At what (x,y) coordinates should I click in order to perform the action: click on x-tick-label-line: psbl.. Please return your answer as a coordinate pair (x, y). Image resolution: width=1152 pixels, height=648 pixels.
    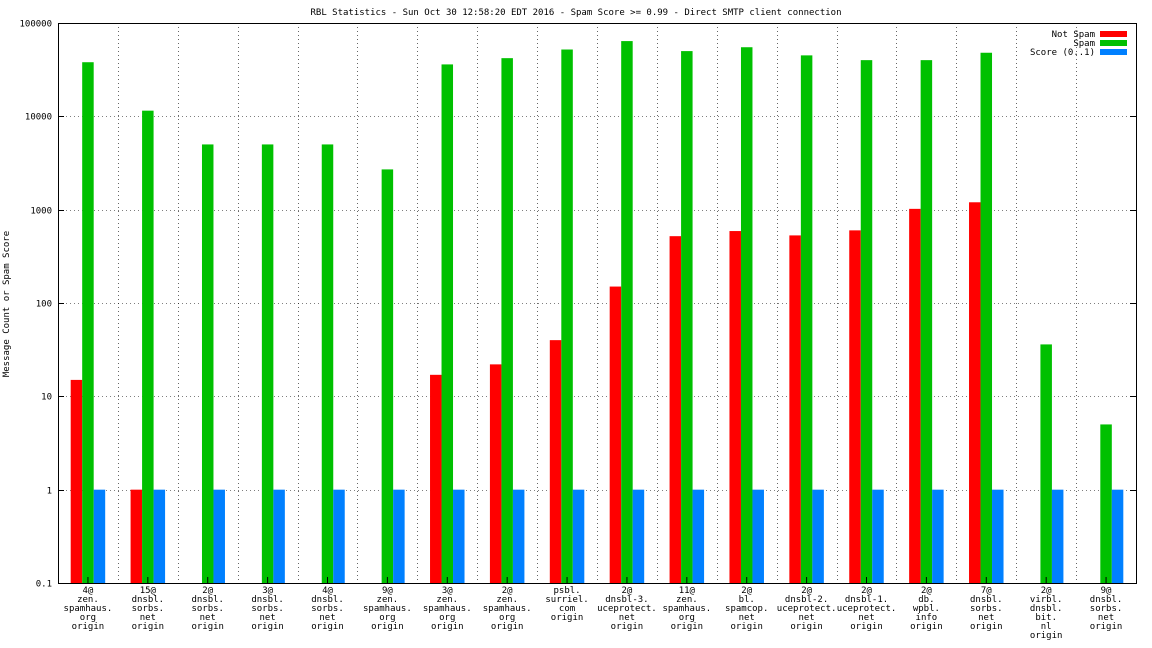
    Looking at the image, I should click on (567, 591).